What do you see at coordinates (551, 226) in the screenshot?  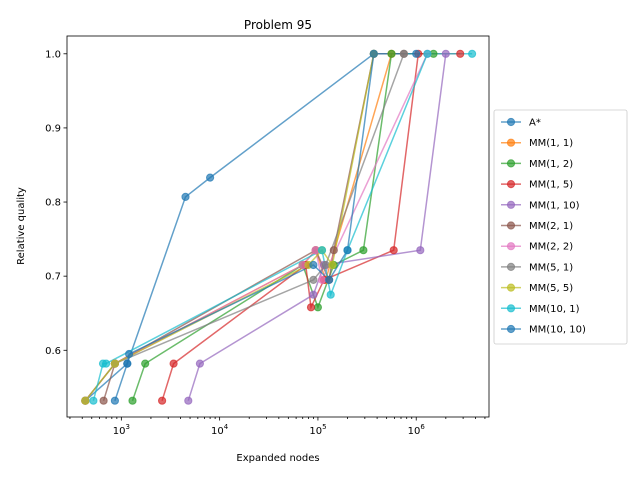 I see `legend-label: MM(2, 1)` at bounding box center [551, 226].